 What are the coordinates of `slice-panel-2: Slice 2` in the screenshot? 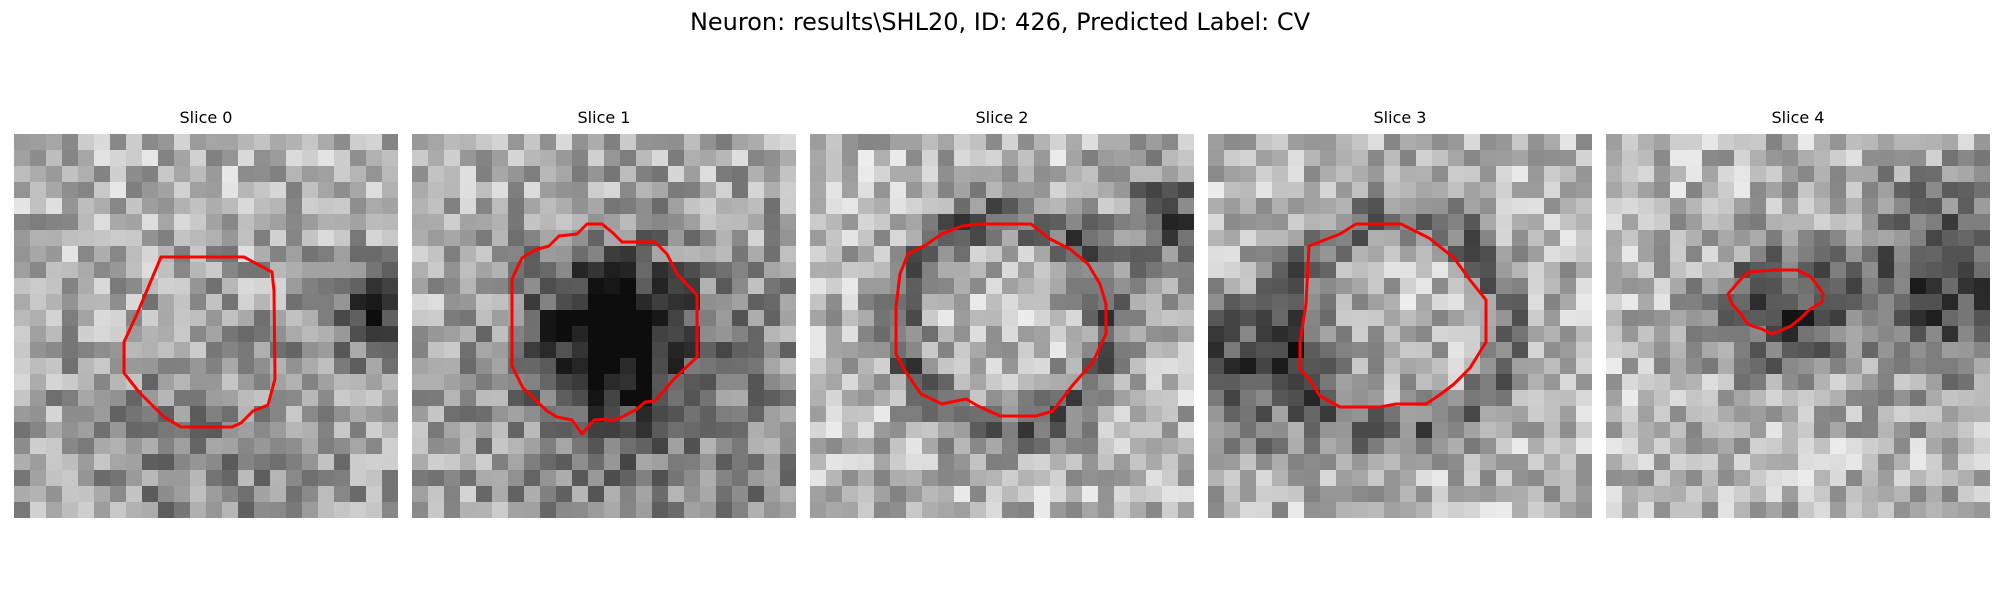 It's located at (1002, 316).